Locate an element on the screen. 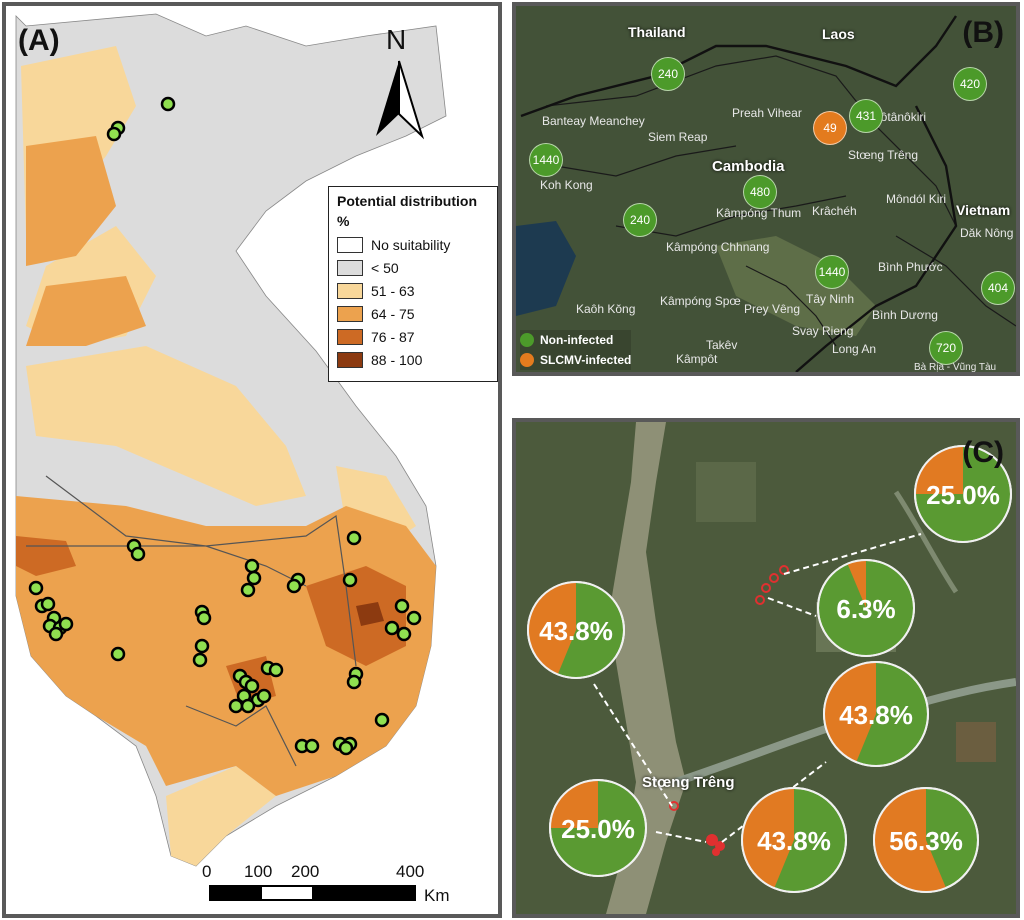  province-label: Banteay Meanchey is located at coordinates (593, 121).